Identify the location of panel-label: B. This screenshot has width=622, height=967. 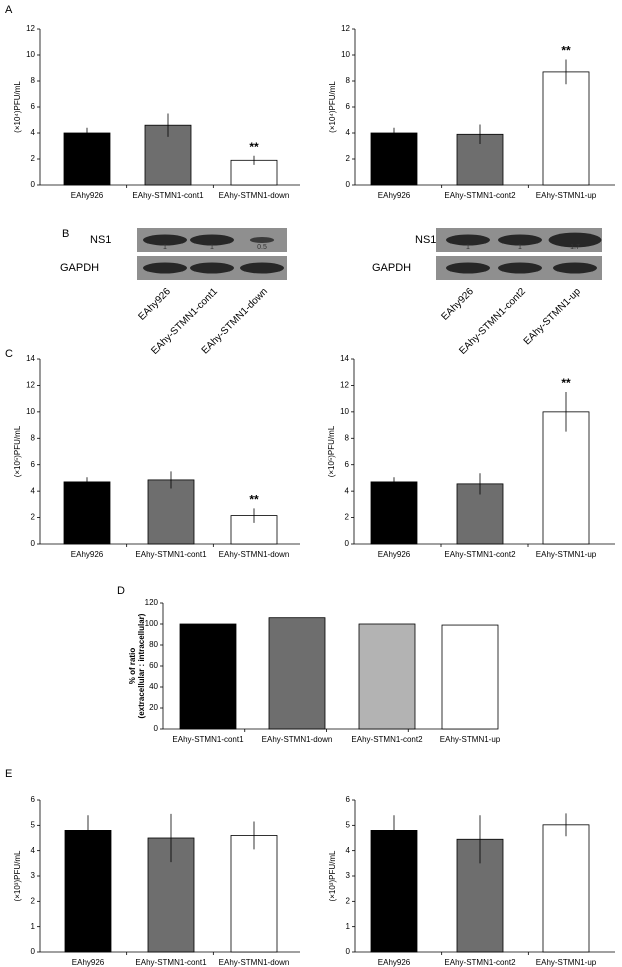
(65, 234).